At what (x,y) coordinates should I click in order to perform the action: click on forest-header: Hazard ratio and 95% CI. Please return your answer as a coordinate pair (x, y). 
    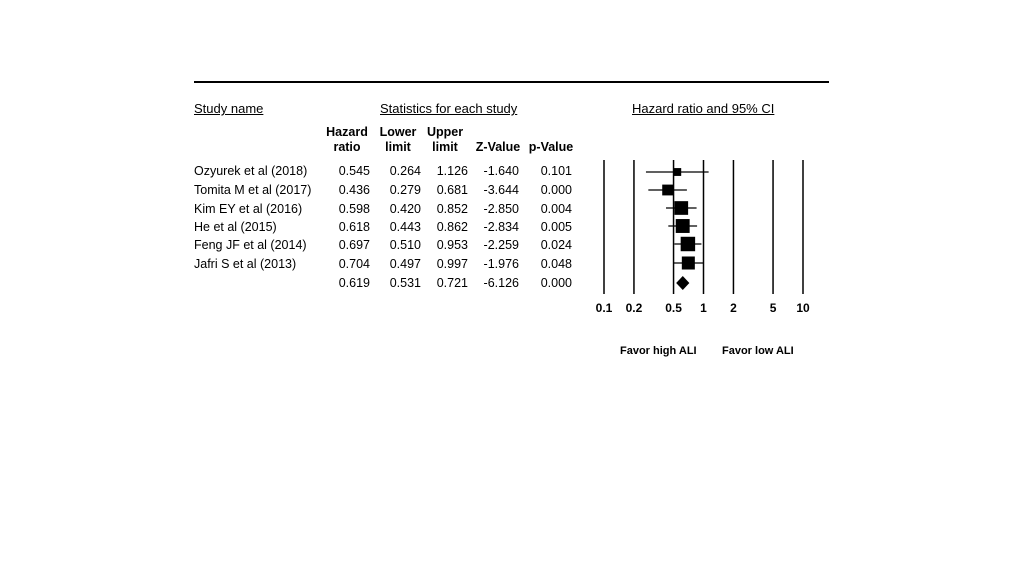
    Looking at the image, I should click on (703, 108).